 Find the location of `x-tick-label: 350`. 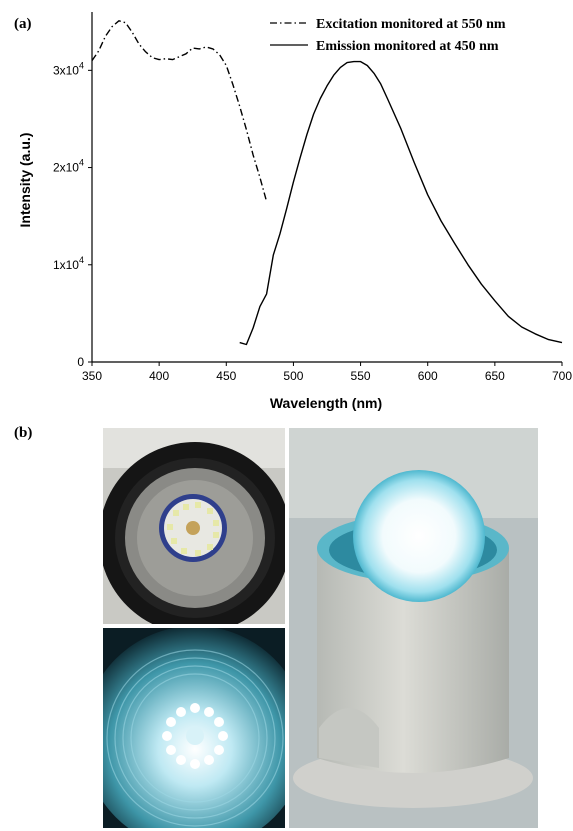

x-tick-label: 350 is located at coordinates (92, 376).